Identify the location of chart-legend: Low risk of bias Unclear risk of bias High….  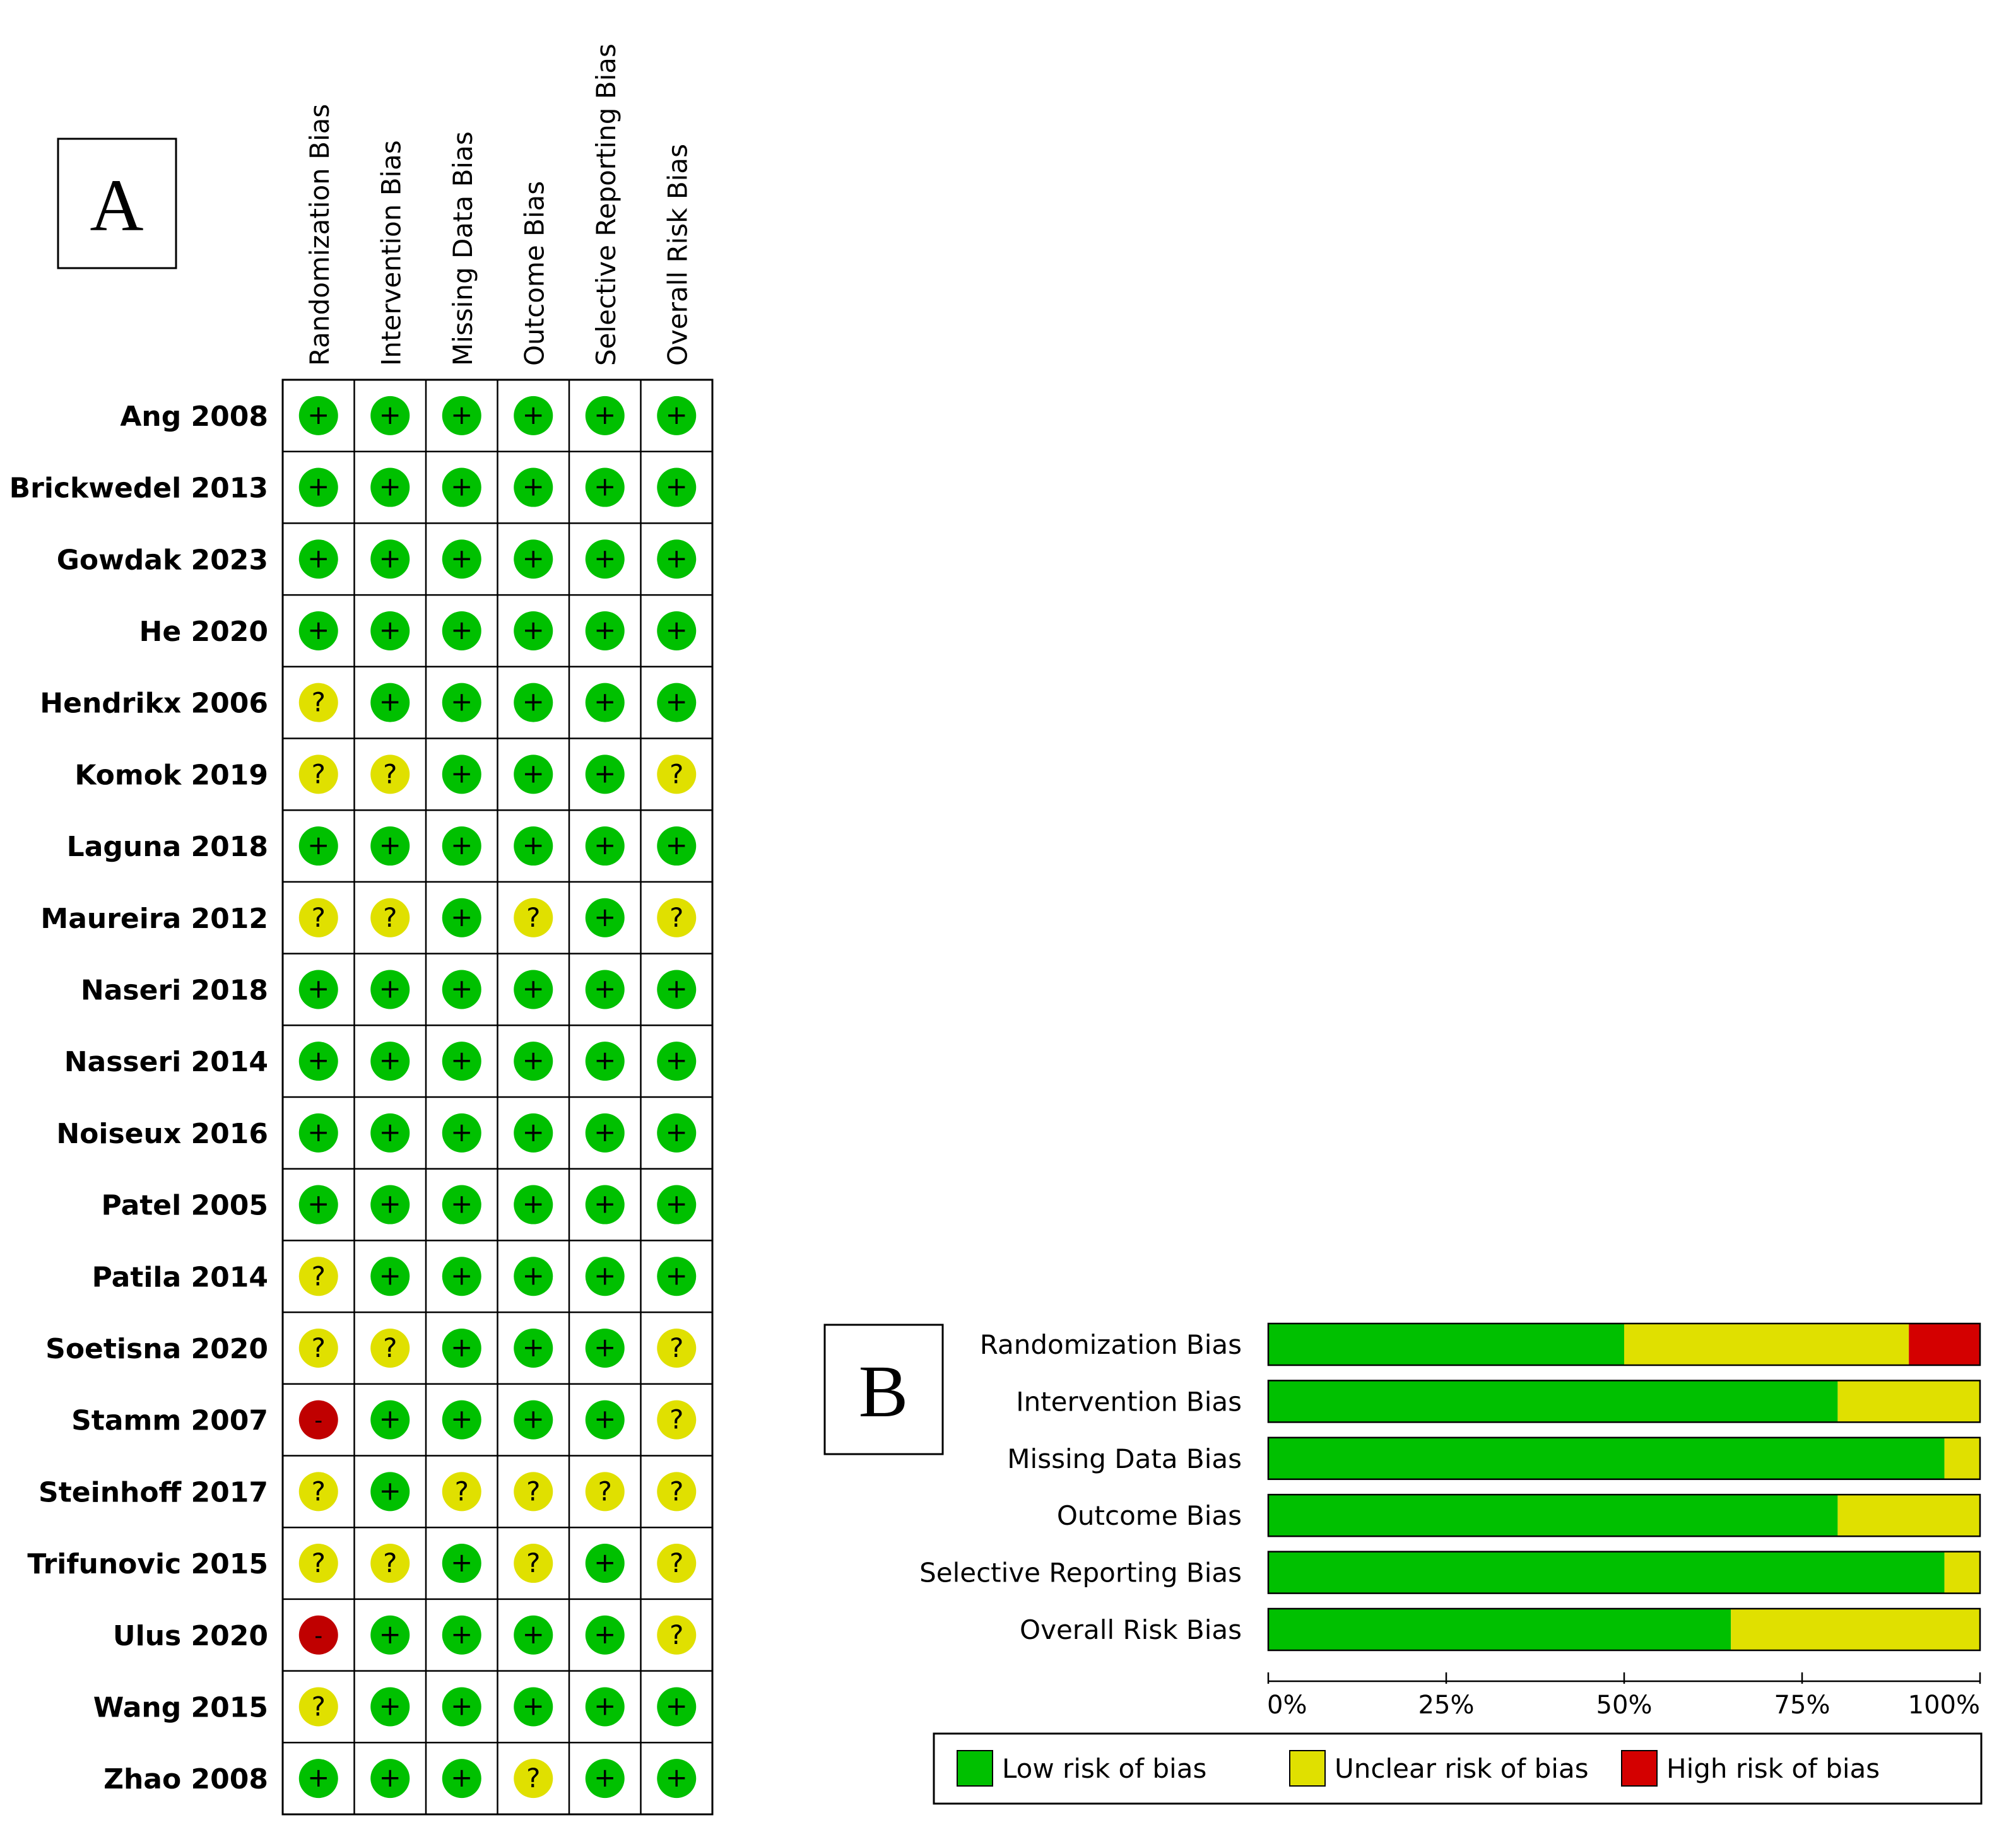
(1458, 1768).